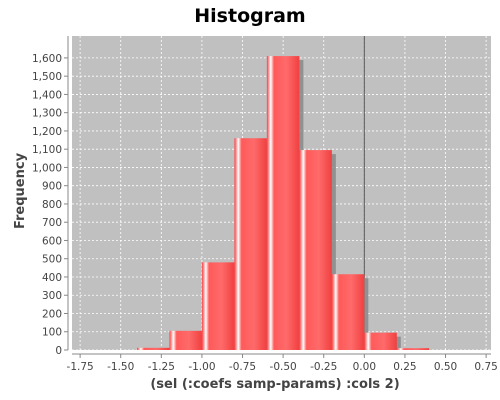  What do you see at coordinates (52, 333) in the screenshot?
I see `y-tick-label: 100` at bounding box center [52, 333].